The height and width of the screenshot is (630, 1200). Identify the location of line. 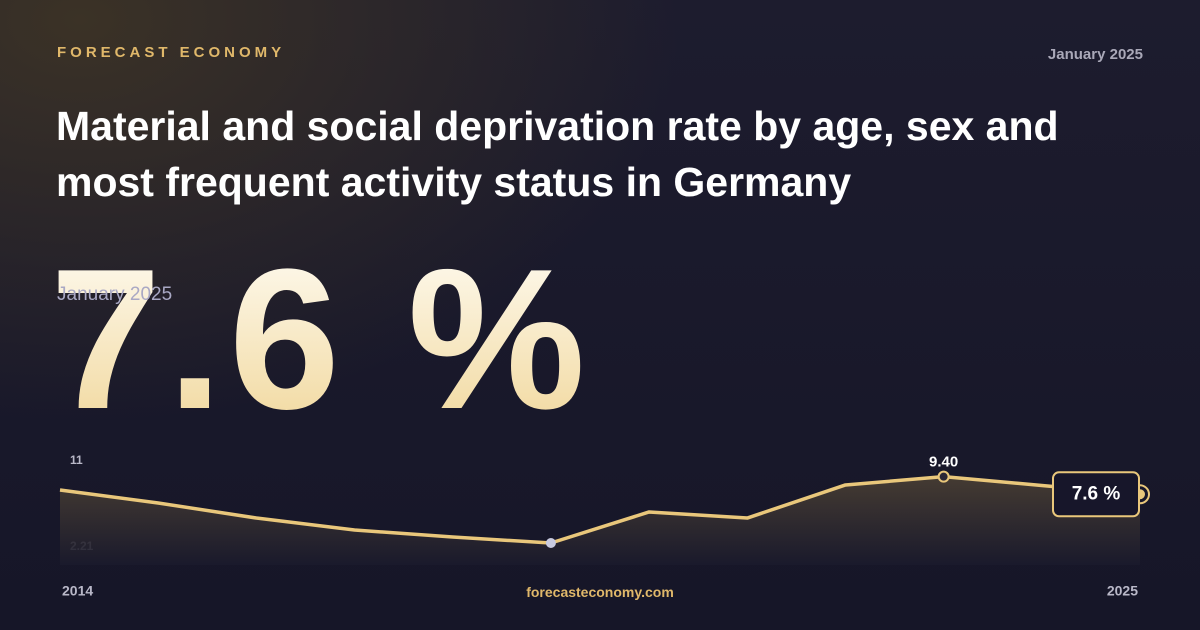
(600, 509).